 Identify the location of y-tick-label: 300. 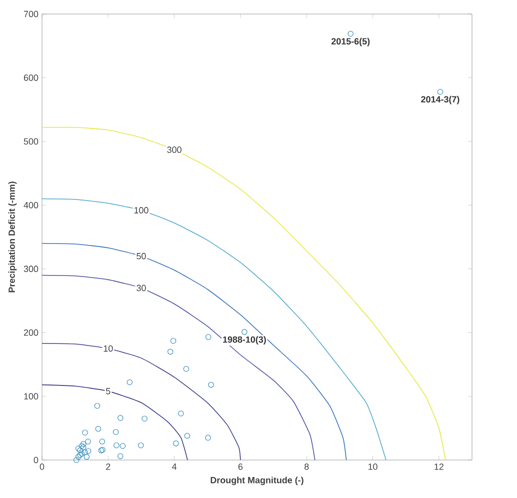
(31, 269).